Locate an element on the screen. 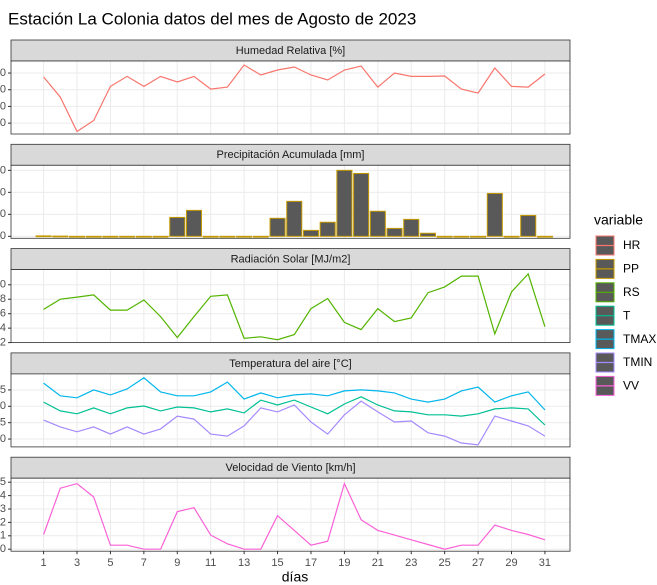 This screenshot has height=585, width=657. x-tick-label: 15 is located at coordinates (277, 563).